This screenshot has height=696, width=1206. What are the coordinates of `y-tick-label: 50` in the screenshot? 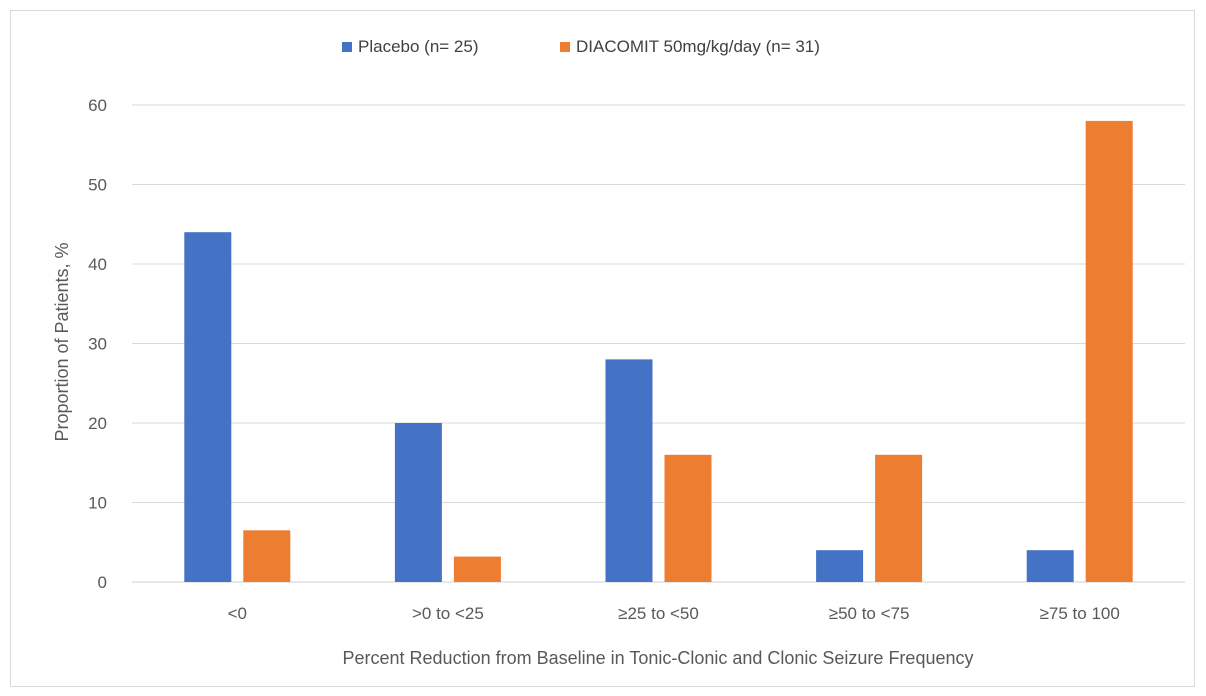 It's located at (97, 185).